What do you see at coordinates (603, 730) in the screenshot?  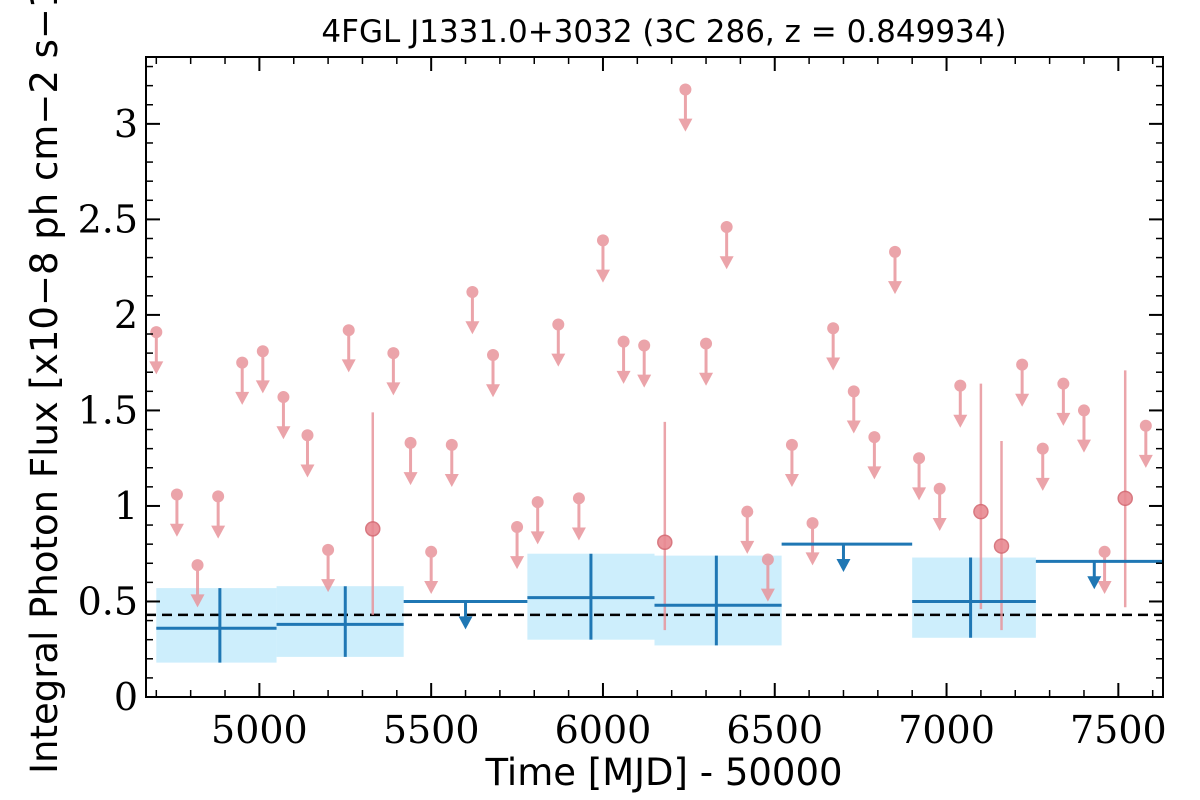 I see `x-tick-label: 6000` at bounding box center [603, 730].